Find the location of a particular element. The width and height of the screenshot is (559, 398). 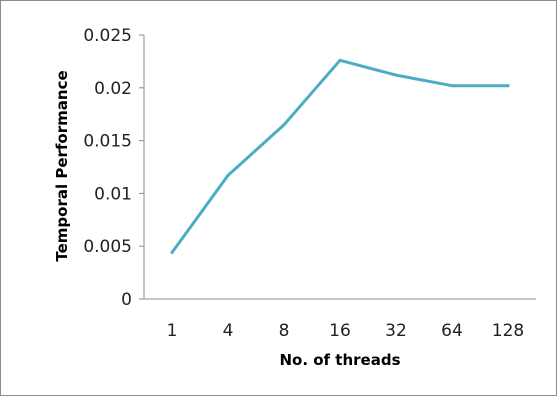

x-tick-label: 128 is located at coordinates (508, 331).